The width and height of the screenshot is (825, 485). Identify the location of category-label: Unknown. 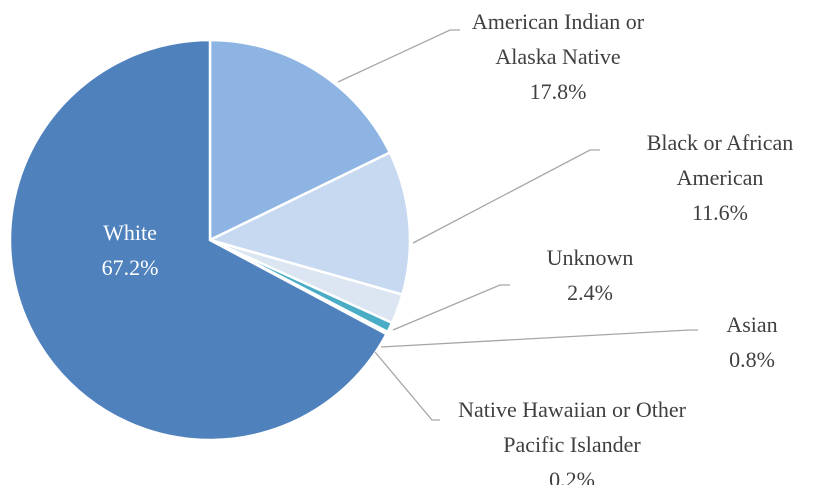
(590, 257).